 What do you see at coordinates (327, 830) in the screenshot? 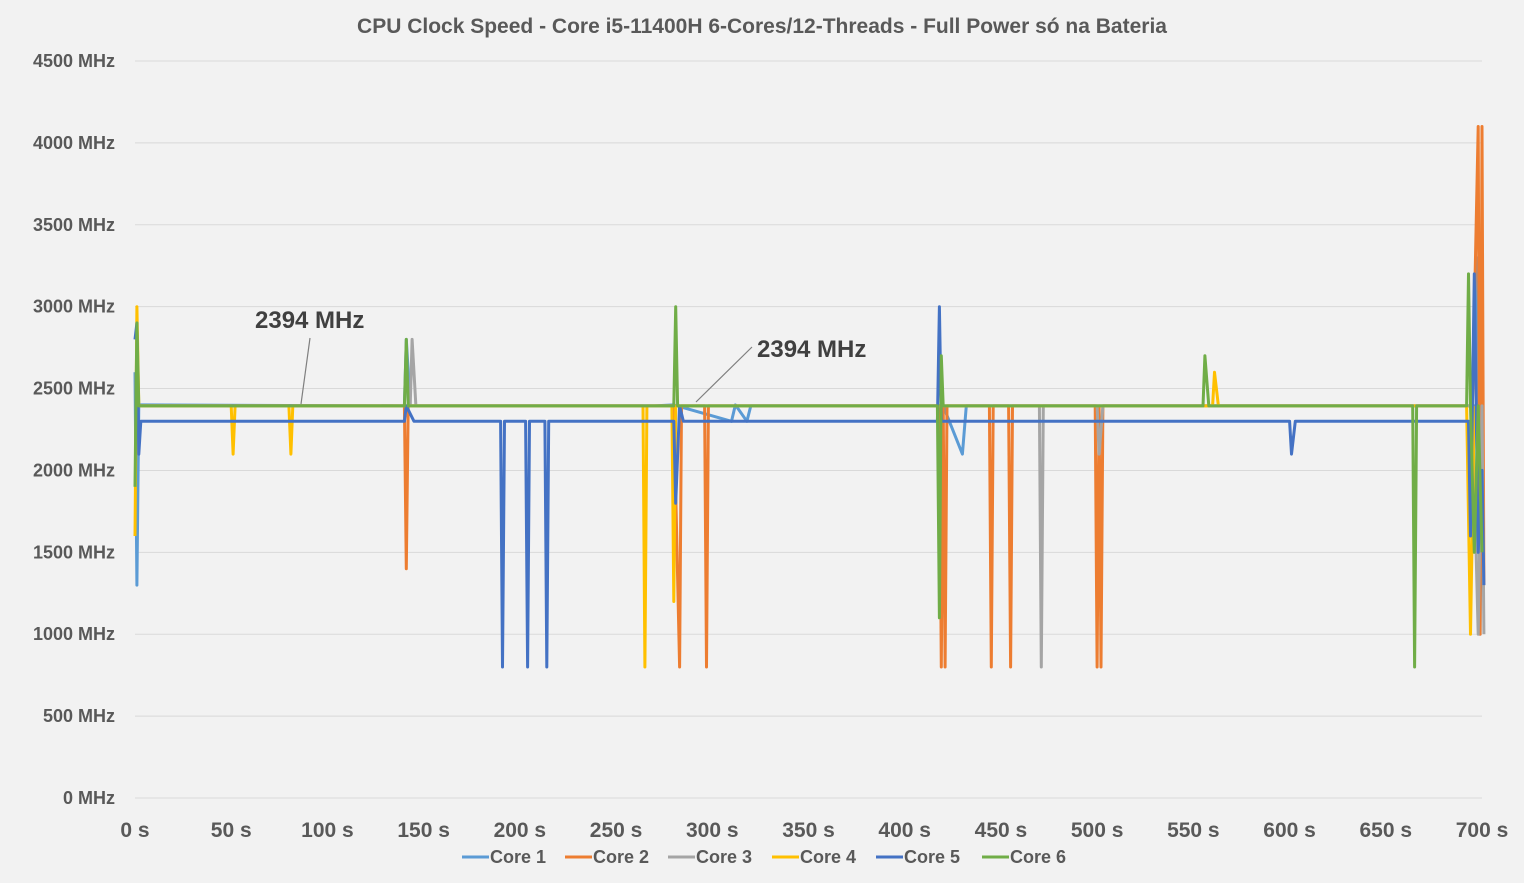
I see `x-tick-label: 100 s` at bounding box center [327, 830].